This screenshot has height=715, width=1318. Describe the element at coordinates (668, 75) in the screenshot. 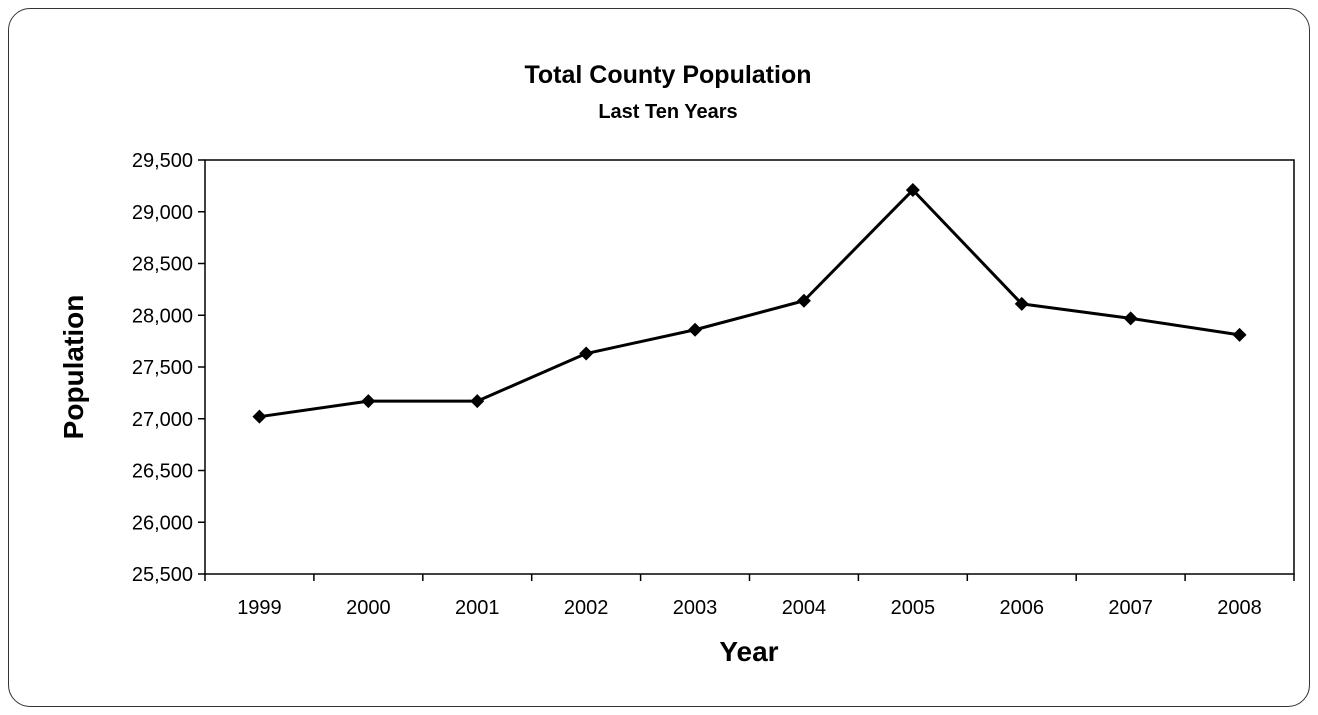

I see `chart-title: Total County Population` at that location.